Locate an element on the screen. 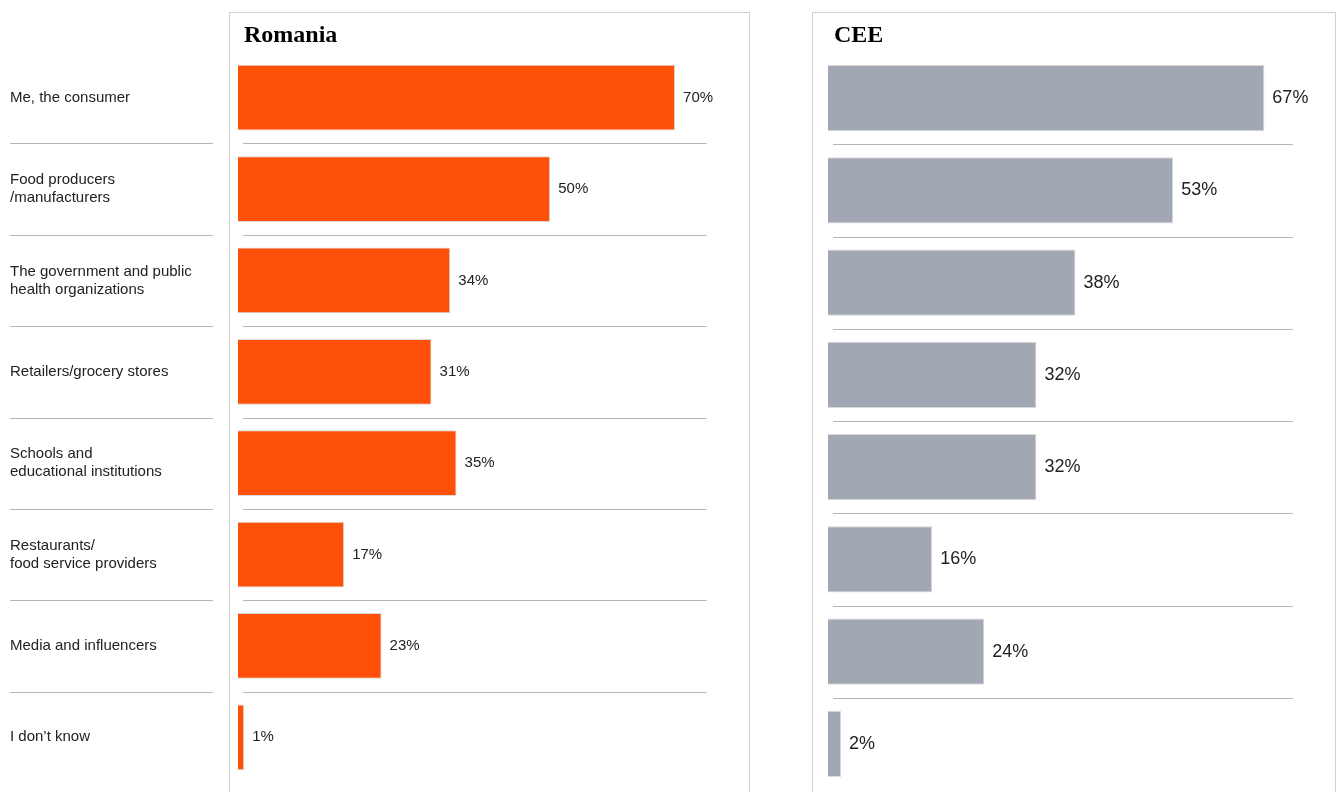 The height and width of the screenshot is (792, 1336). data-label: 16% is located at coordinates (958, 558).